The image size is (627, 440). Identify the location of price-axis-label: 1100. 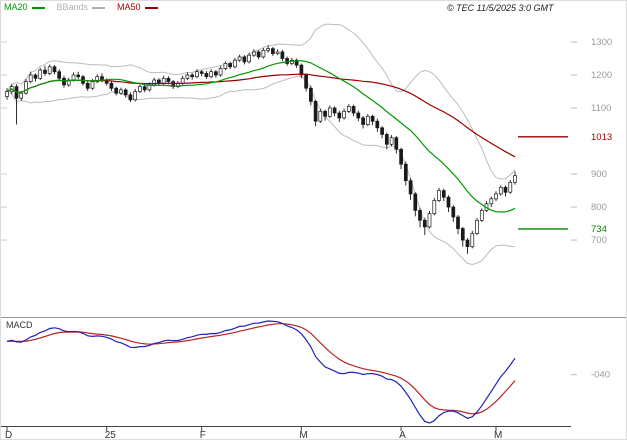
(601, 108).